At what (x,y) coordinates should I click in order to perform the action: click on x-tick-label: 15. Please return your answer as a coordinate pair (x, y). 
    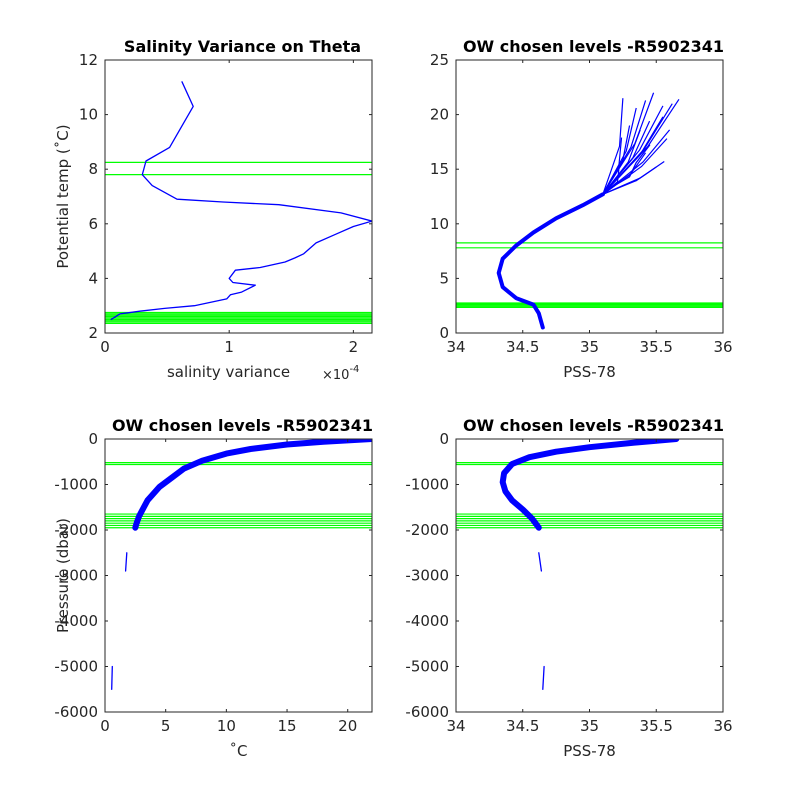
    Looking at the image, I should click on (286, 726).